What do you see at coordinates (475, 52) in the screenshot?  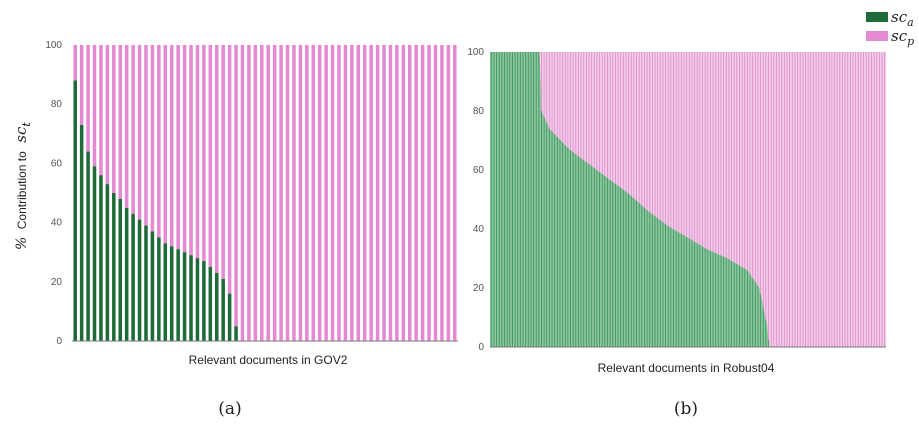 I see `panel-b-y-tick-label: 100` at bounding box center [475, 52].